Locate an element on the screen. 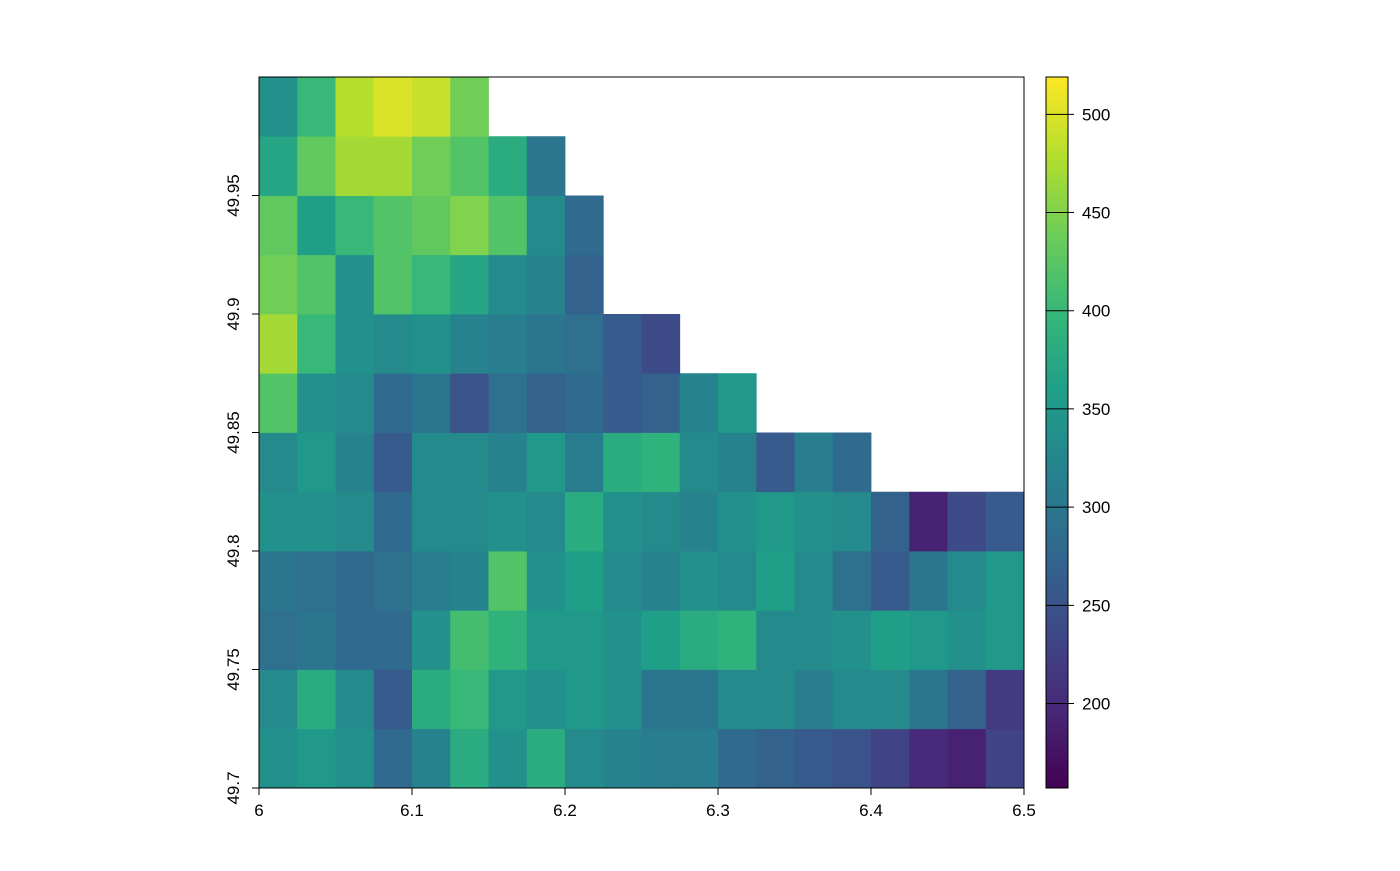  colorbar is located at coordinates (1057, 432).